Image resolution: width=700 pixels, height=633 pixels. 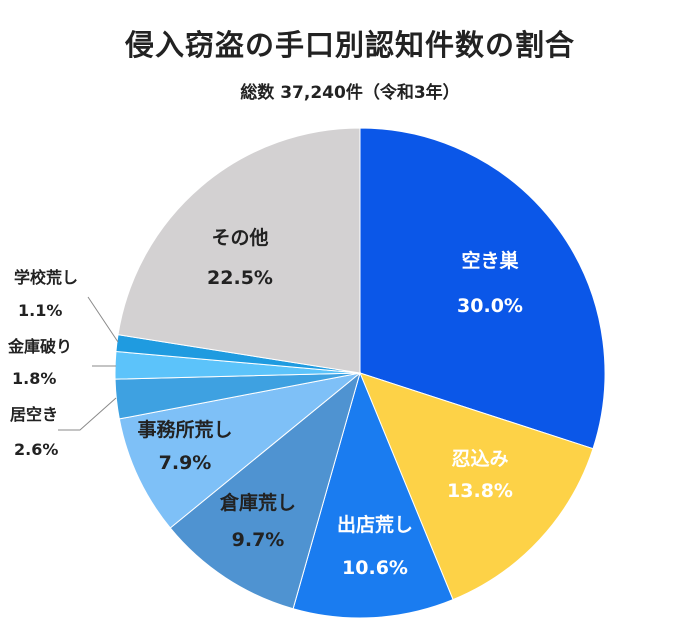 I want to click on slice-value-2: 10.6%, so click(x=375, y=568).